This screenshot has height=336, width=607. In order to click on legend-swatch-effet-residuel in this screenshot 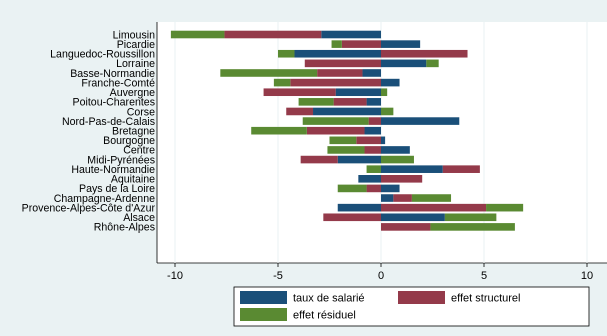, I will do `click(263, 314)`.